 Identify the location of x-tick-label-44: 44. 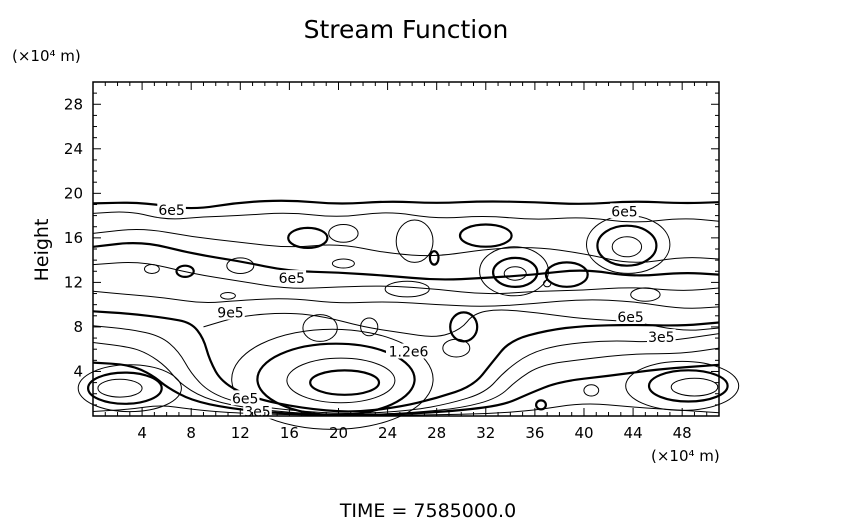
(633, 433).